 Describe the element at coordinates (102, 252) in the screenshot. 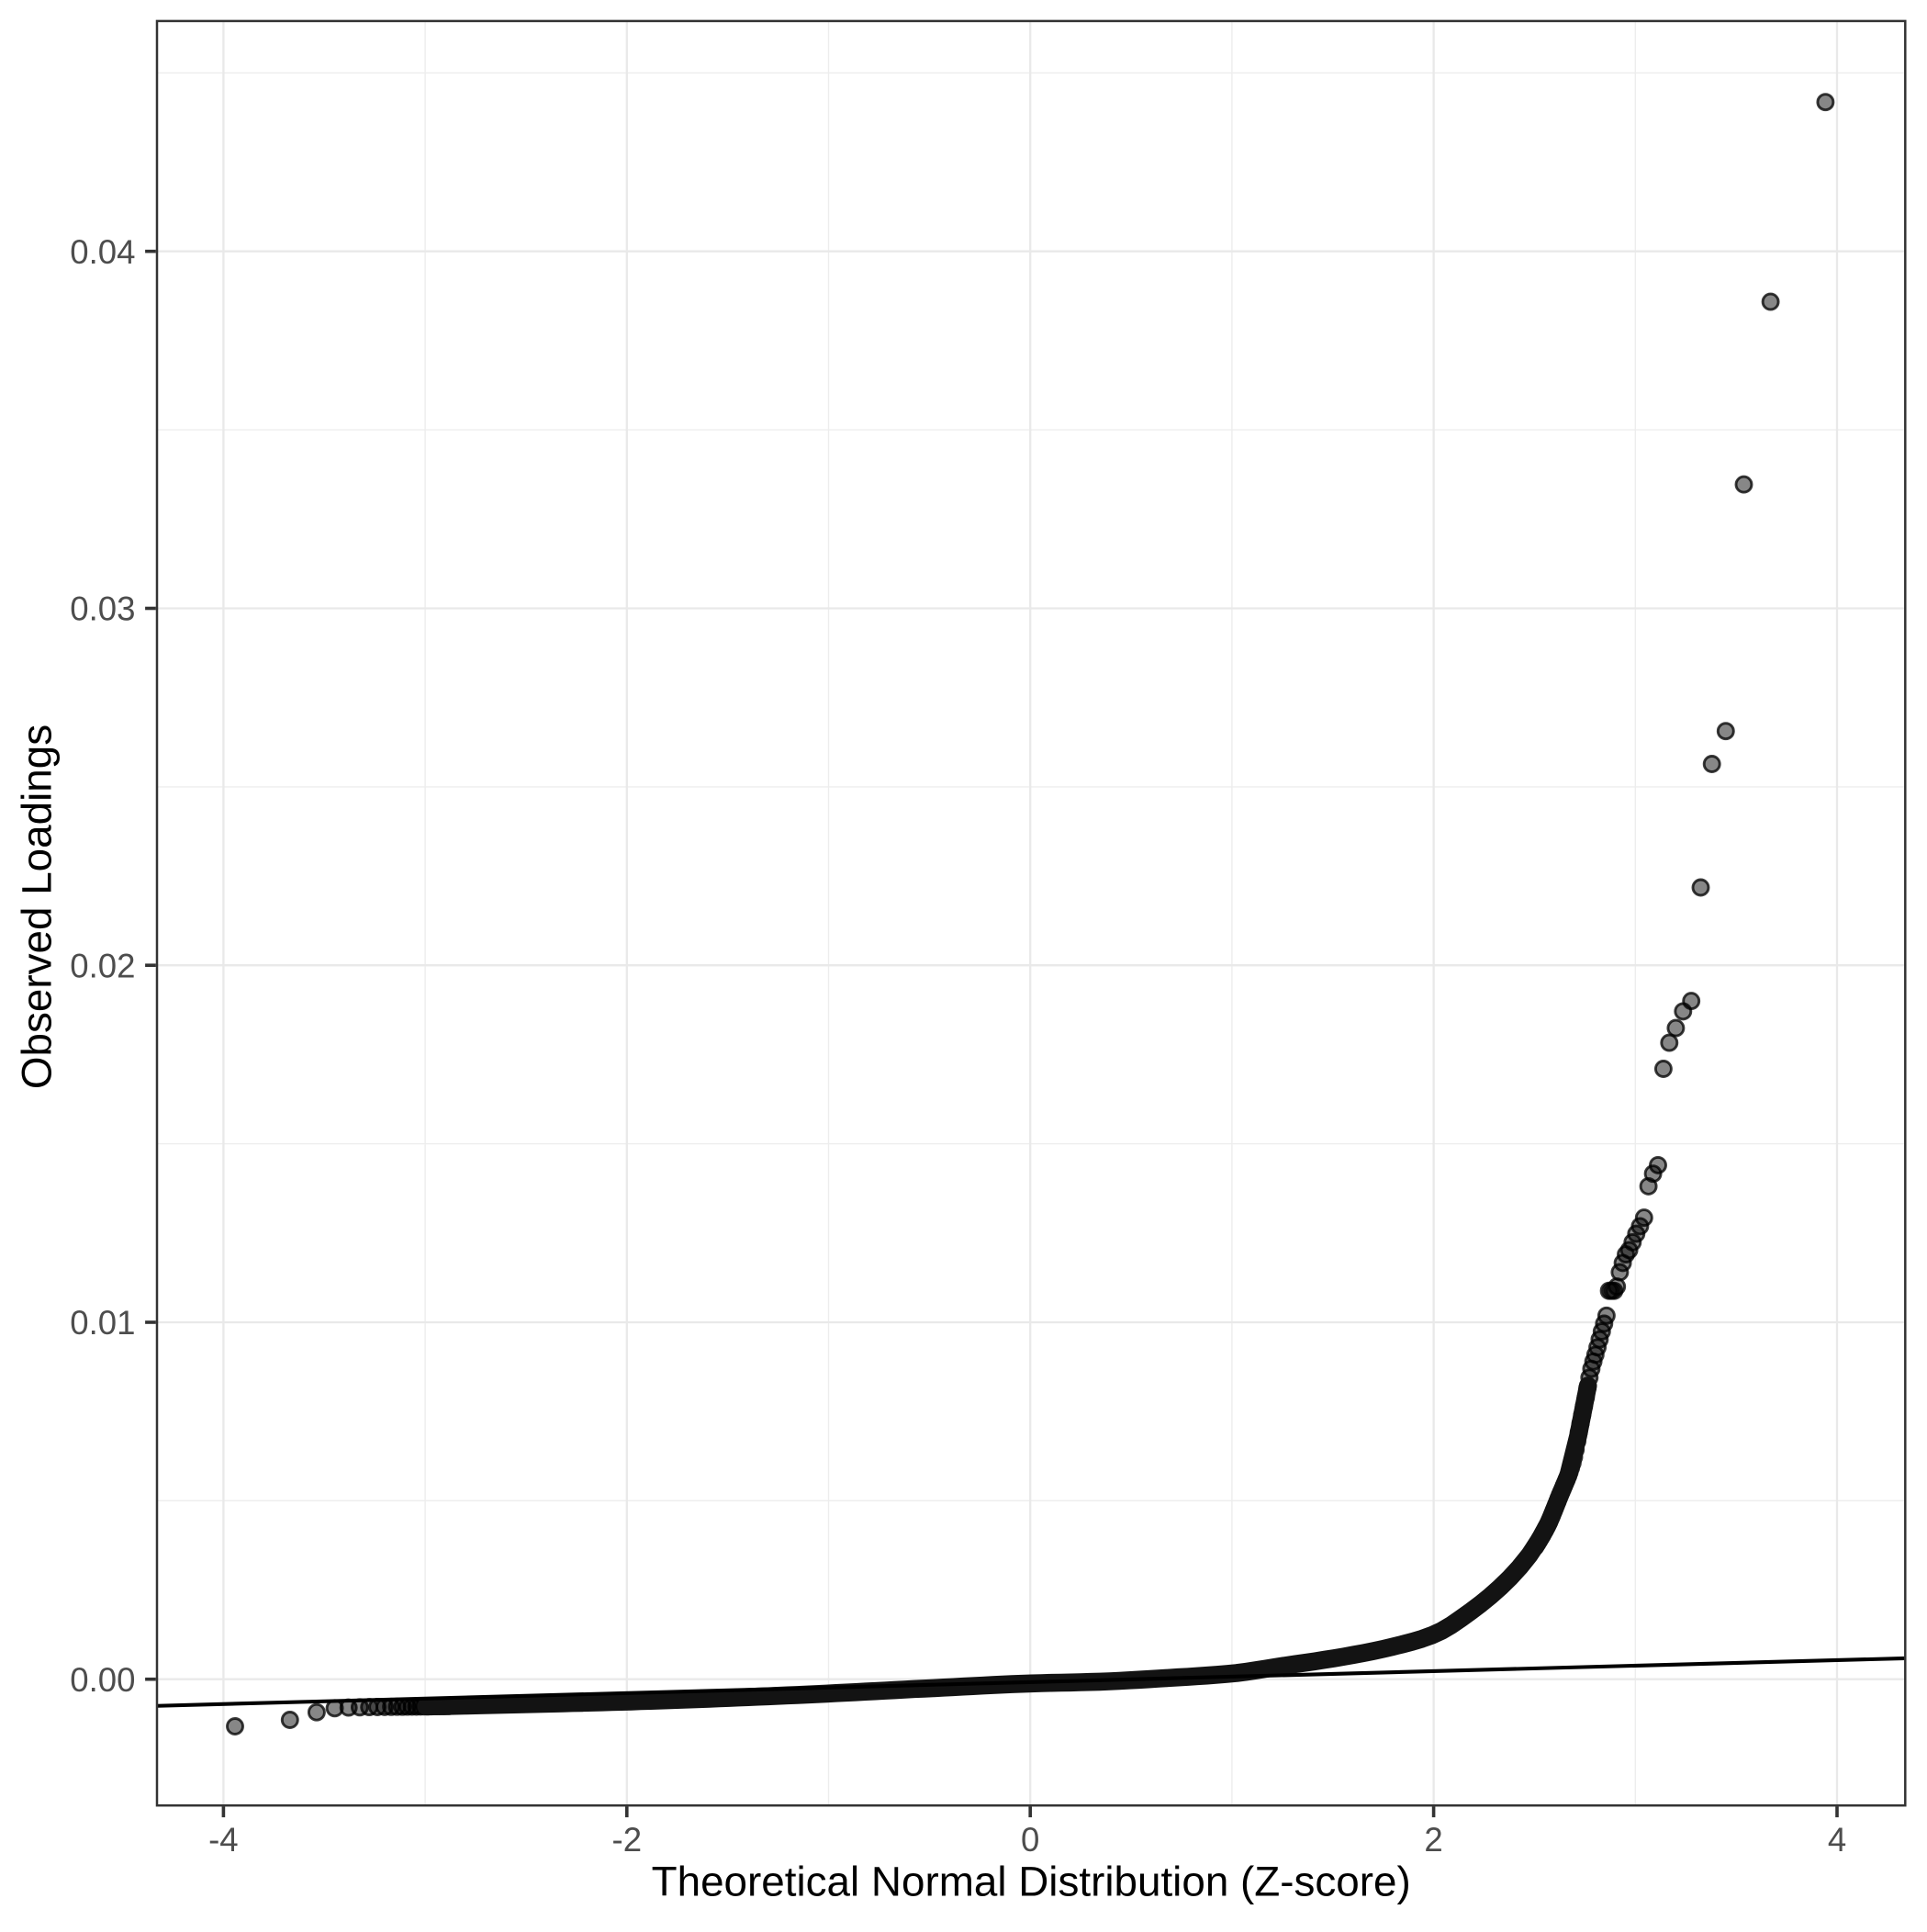

I see `svg-text: 0.04` at that location.